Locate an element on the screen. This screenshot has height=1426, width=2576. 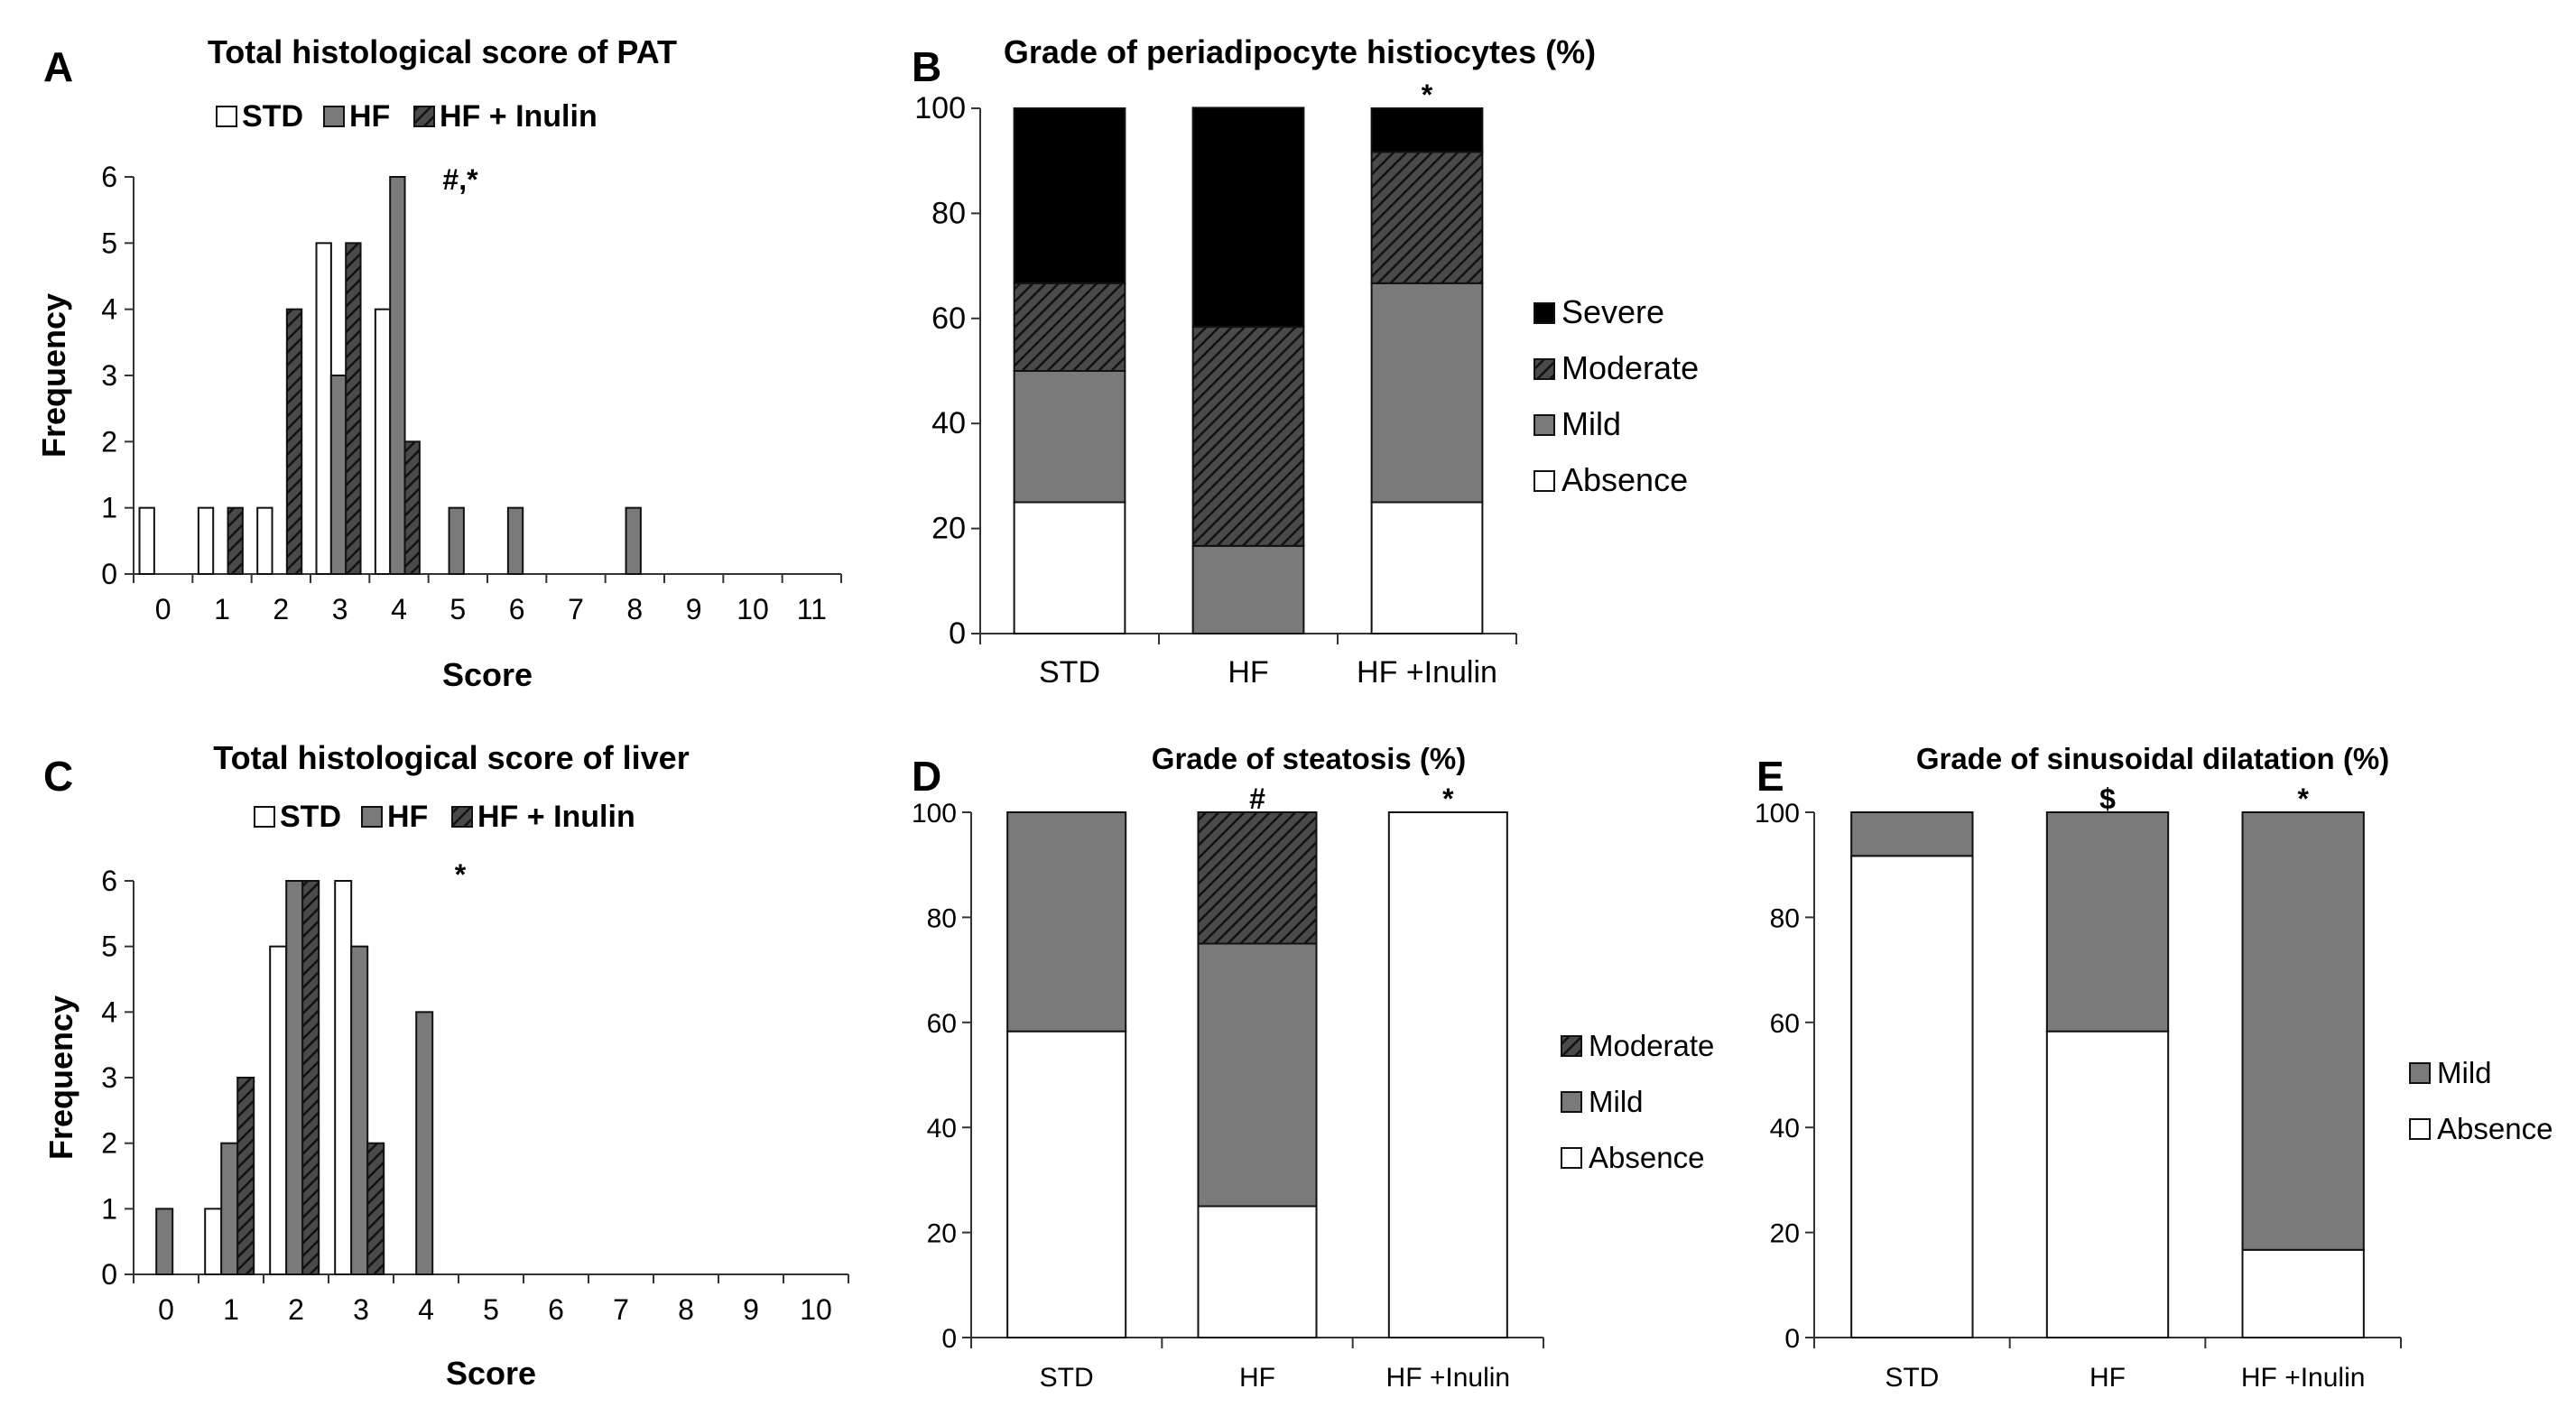
significance-mark: #,* is located at coordinates (460, 179).